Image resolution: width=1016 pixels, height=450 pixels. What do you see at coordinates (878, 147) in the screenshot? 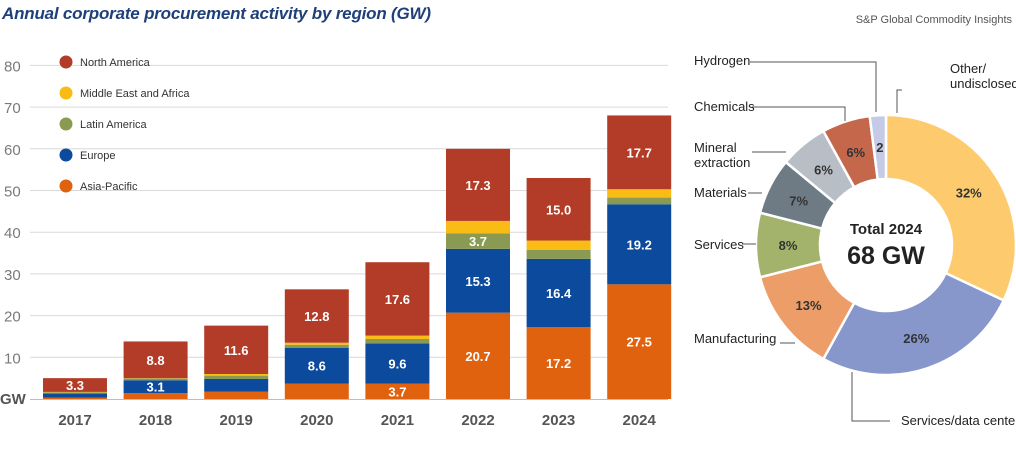
I see `donut-slice-hydrogen` at bounding box center [878, 147].